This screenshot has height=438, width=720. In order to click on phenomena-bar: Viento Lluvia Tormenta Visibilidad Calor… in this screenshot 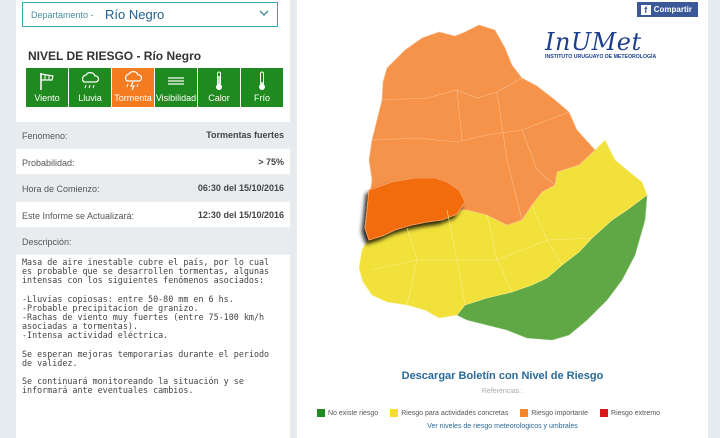, I will do `click(155, 87)`.